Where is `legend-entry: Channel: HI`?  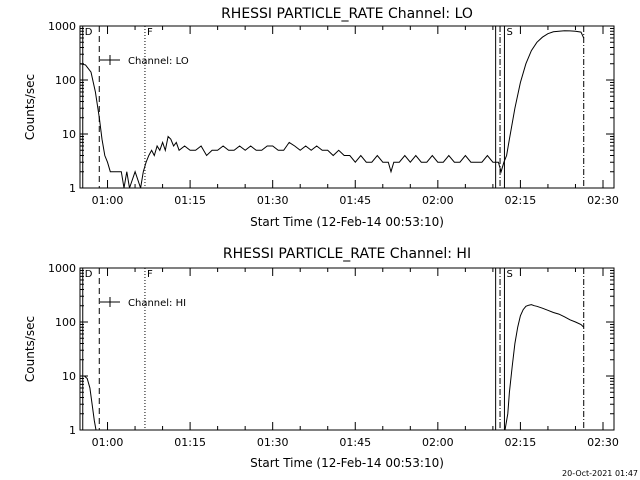
legend-entry: Channel: HI is located at coordinates (157, 303).